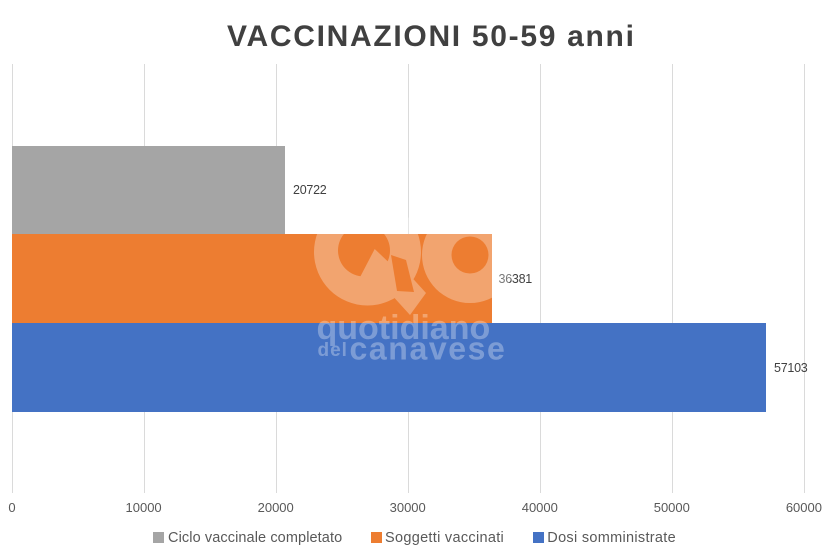 Image resolution: width=828 pixels, height=560 pixels. What do you see at coordinates (404, 328) in the screenshot?
I see `svg-text: quotidiano` at bounding box center [404, 328].